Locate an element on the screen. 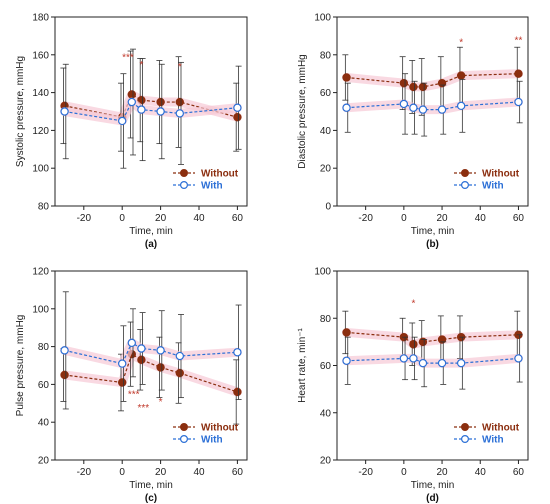  significance-marker: ** is located at coordinates (519, 40).